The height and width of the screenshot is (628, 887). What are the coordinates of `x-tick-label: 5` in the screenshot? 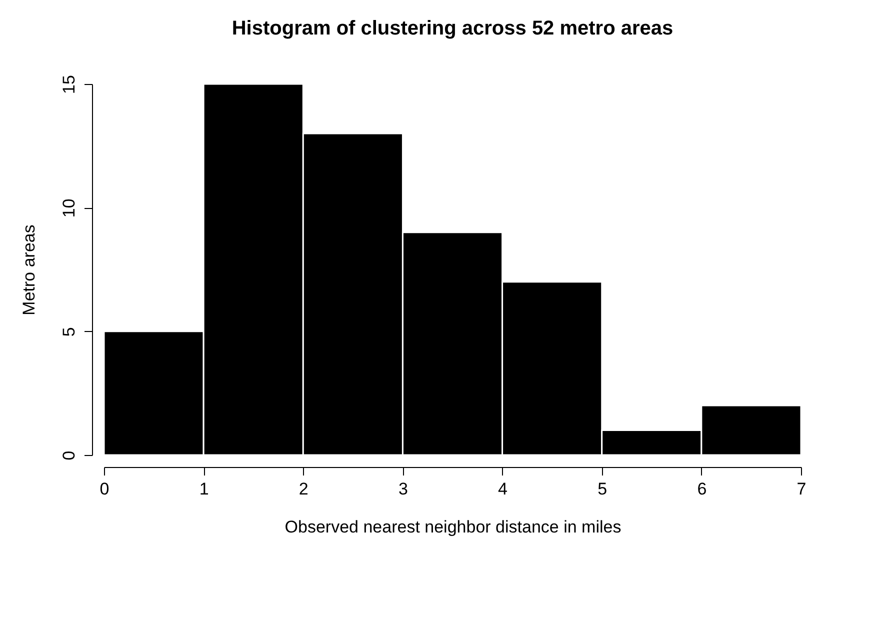 It's located at (603, 489).